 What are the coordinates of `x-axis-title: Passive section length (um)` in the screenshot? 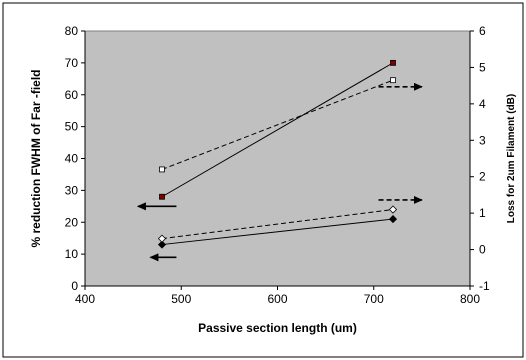 It's located at (277, 328).